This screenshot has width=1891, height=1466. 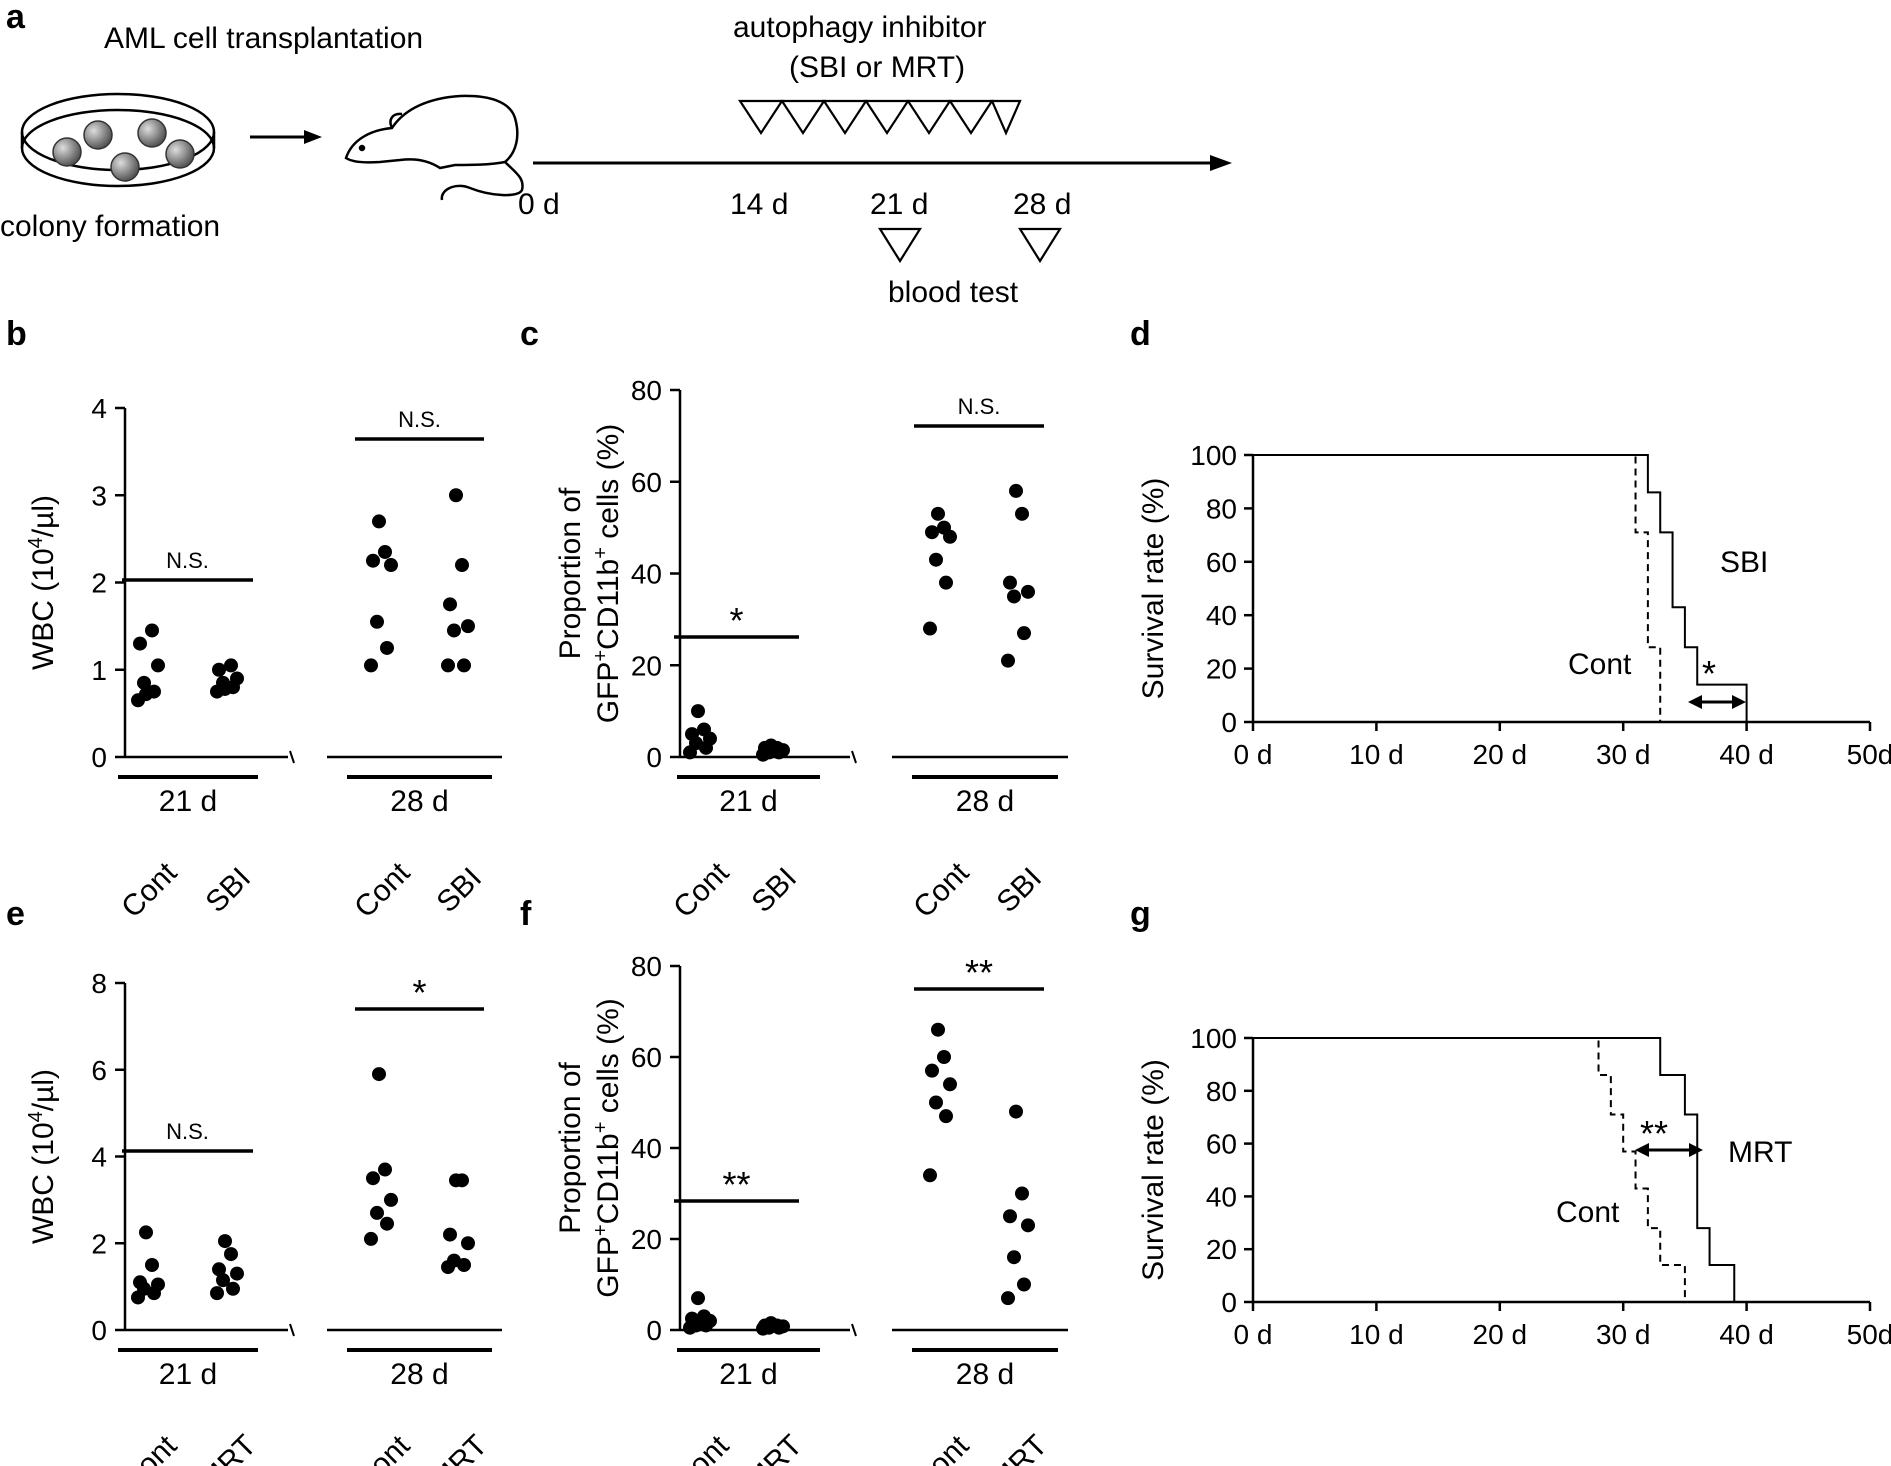 What do you see at coordinates (979, 972) in the screenshot?
I see `significance-label: **` at bounding box center [979, 972].